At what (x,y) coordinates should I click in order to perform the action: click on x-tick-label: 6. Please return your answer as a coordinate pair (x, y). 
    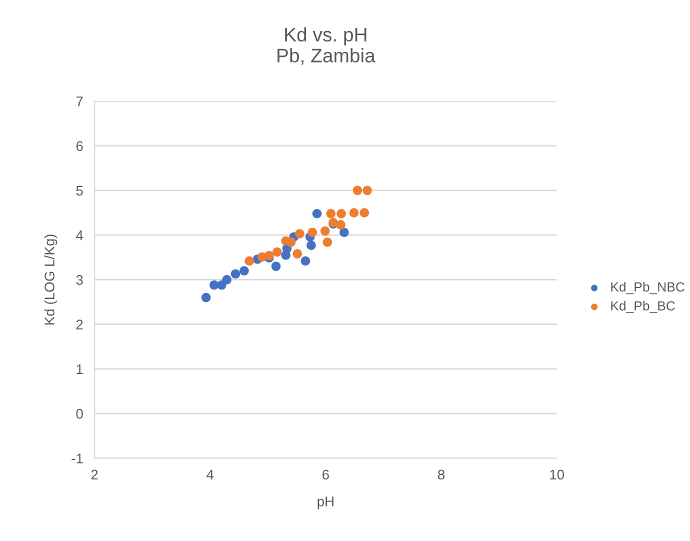
    Looking at the image, I should click on (325, 475).